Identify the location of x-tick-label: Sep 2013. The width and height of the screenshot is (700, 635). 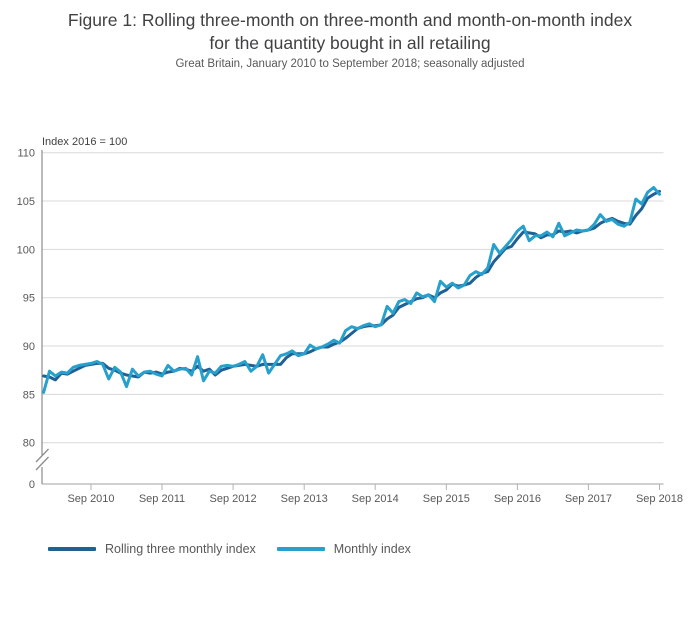
(304, 499).